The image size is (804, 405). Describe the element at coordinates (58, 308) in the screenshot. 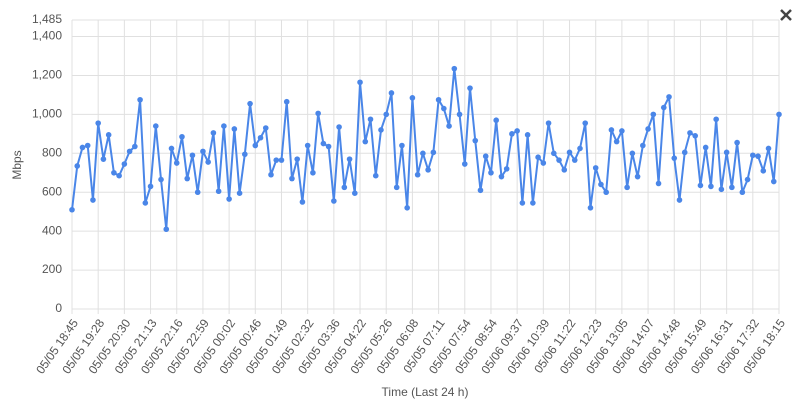

I see `y-tick-label: 0` at that location.